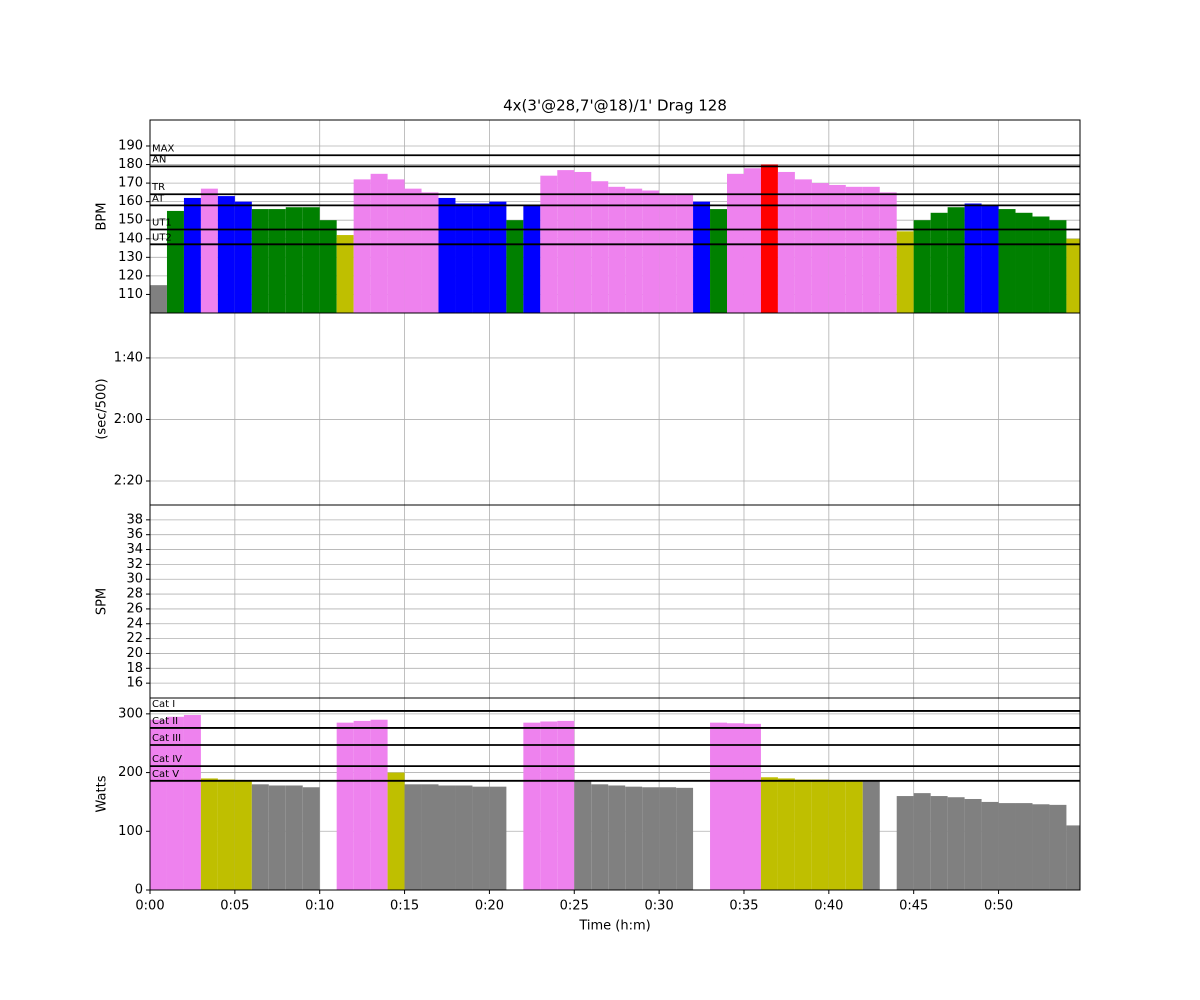 This screenshot has height=1000, width=1200. What do you see at coordinates (319, 906) in the screenshot?
I see `x-tick-label: 0:10` at bounding box center [319, 906].